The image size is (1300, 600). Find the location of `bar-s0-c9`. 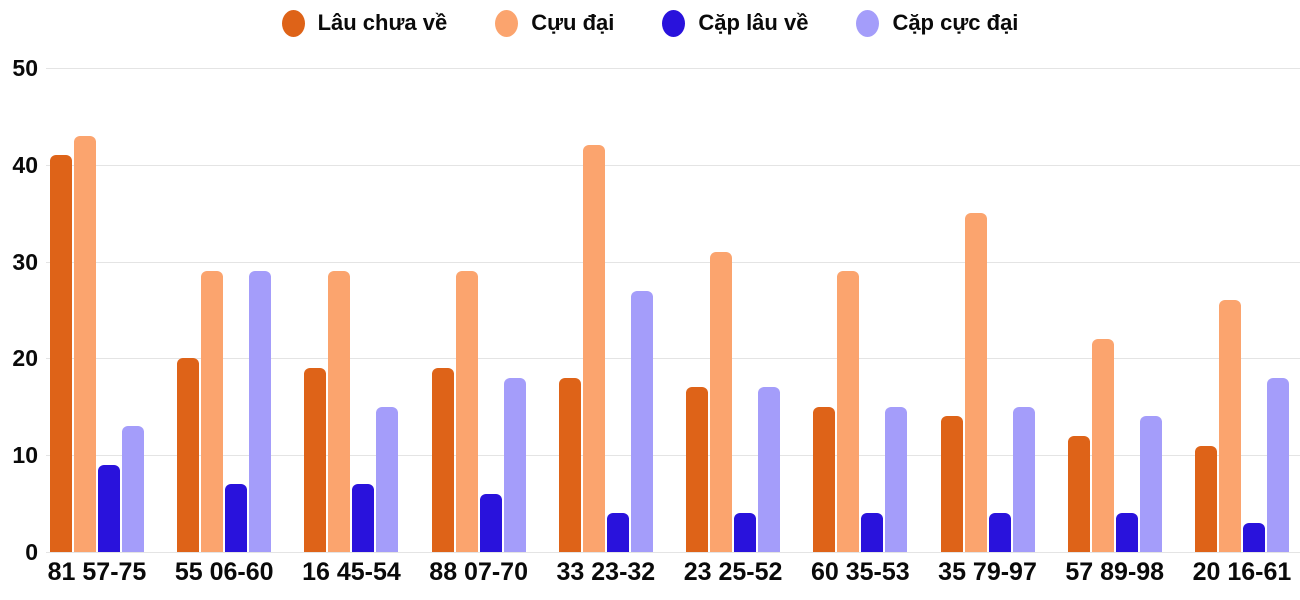

bar-s0-c9 is located at coordinates (1205, 498).